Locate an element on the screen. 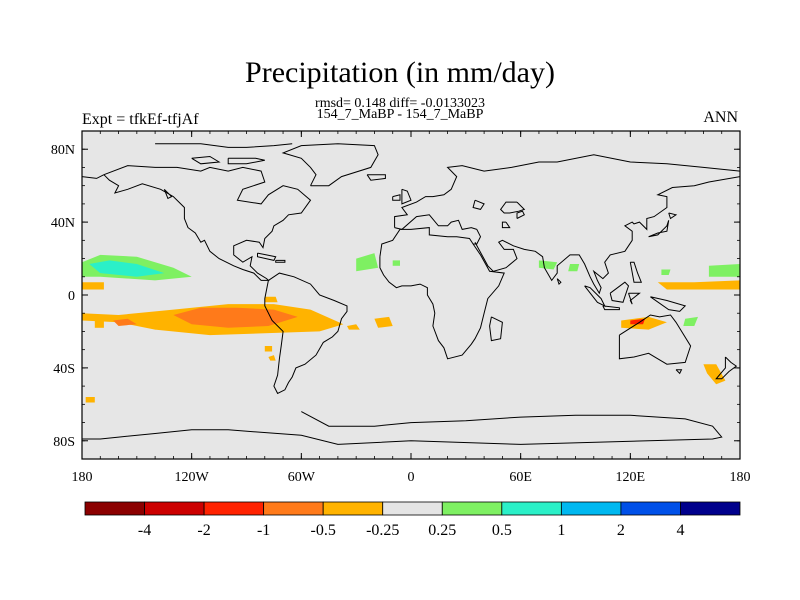 The width and height of the screenshot is (800, 600). x-tick-label-3: 0 is located at coordinates (411, 477).